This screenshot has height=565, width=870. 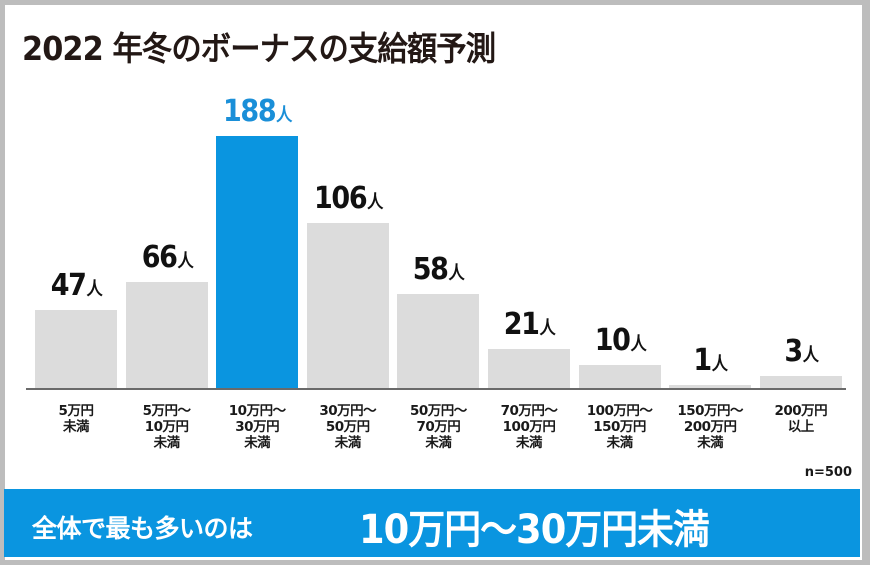 What do you see at coordinates (76, 419) in the screenshot?
I see `category-label: 5万円 未満` at bounding box center [76, 419].